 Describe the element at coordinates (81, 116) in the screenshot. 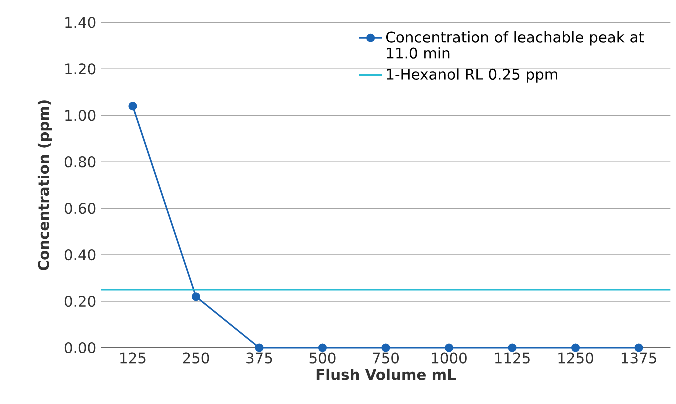

I see `y-tick-label: 1.00` at that location.